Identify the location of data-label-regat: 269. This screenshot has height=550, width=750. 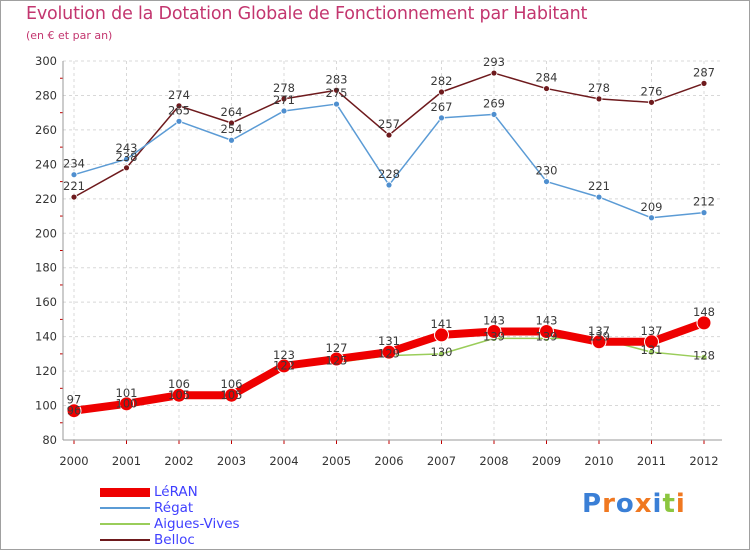
(494, 103).